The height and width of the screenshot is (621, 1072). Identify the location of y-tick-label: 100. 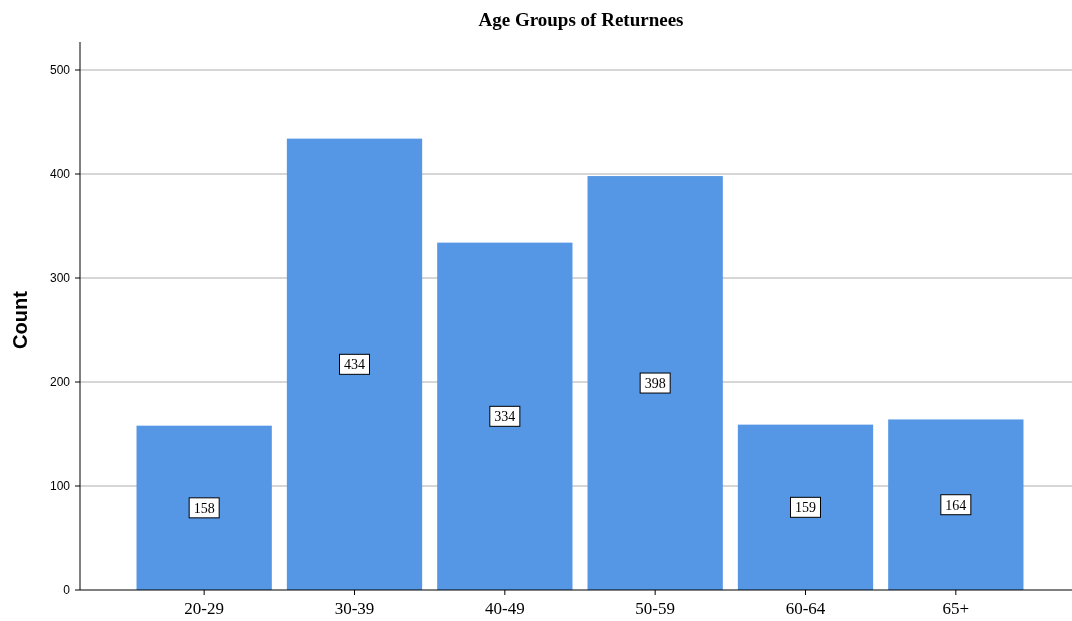
(60, 486).